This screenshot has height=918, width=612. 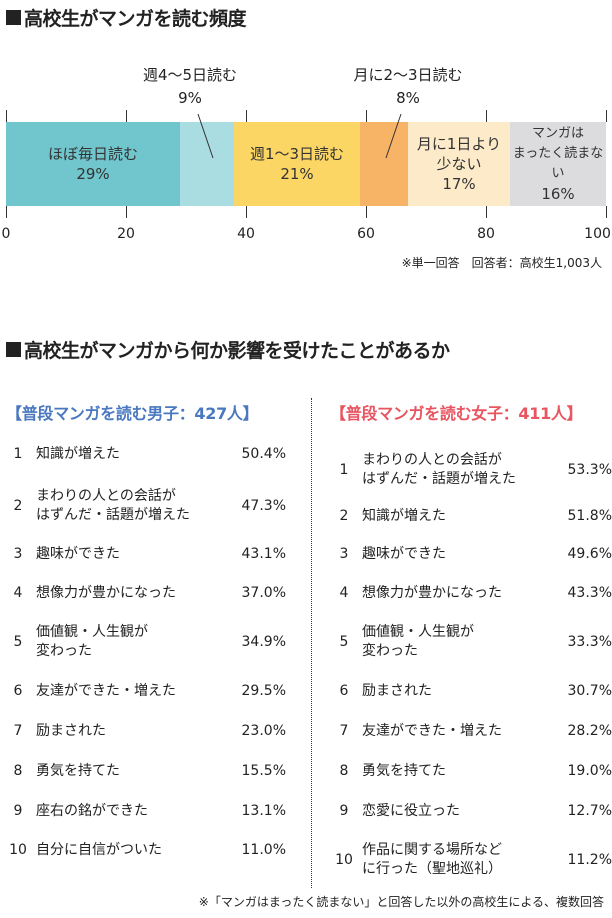 What do you see at coordinates (126, 234) in the screenshot?
I see `axis-tick-label: 20` at bounding box center [126, 234].